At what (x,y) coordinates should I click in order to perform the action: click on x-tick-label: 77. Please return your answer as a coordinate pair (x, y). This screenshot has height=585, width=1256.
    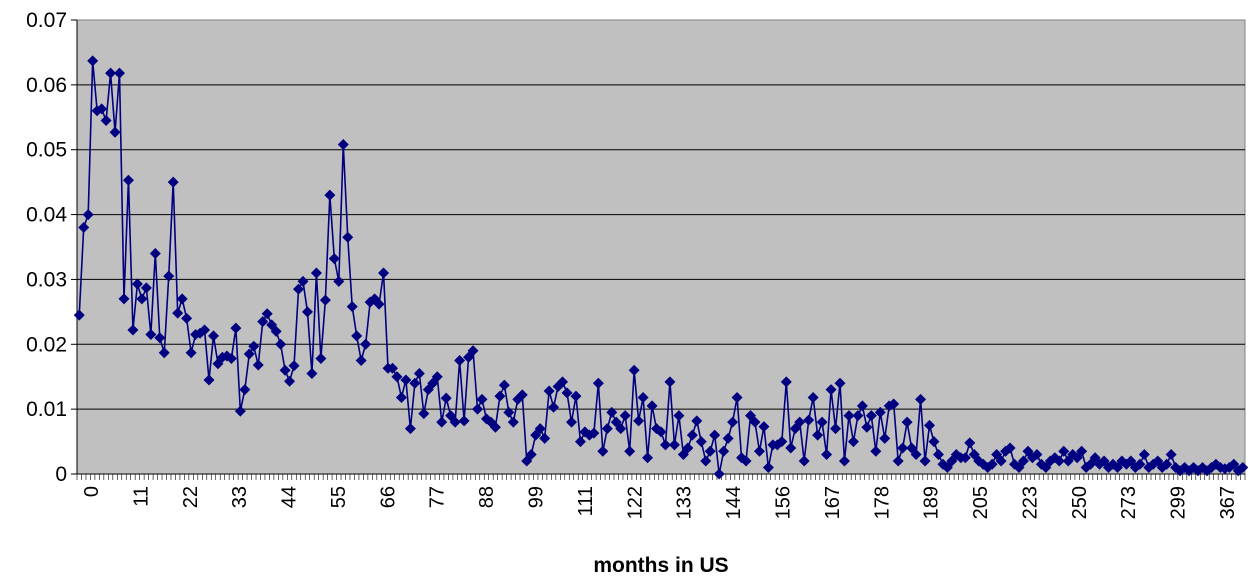
    Looking at the image, I should click on (438, 497).